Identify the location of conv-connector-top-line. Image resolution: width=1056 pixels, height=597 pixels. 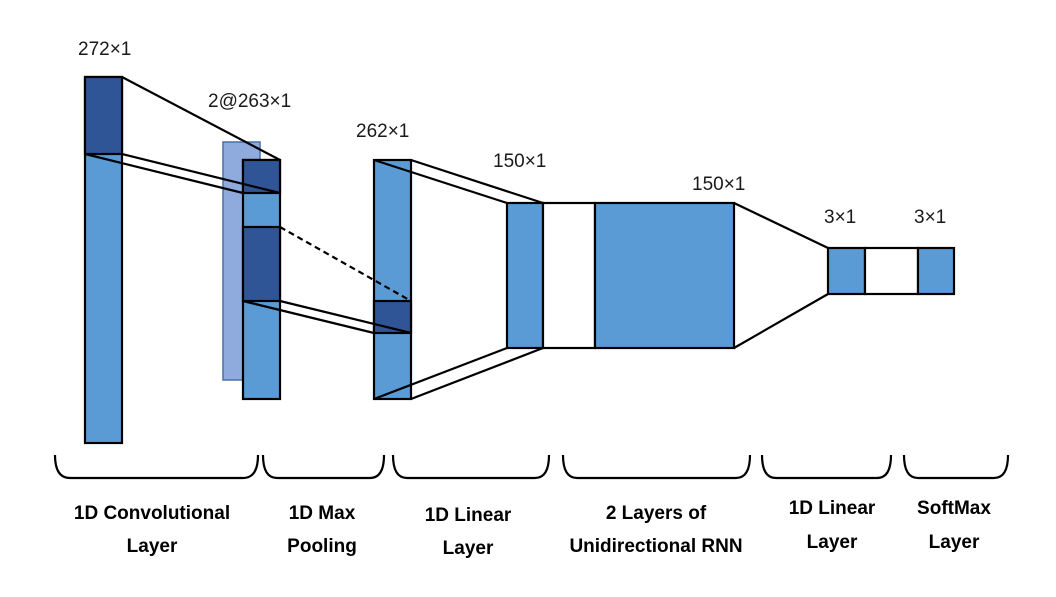
(201, 118).